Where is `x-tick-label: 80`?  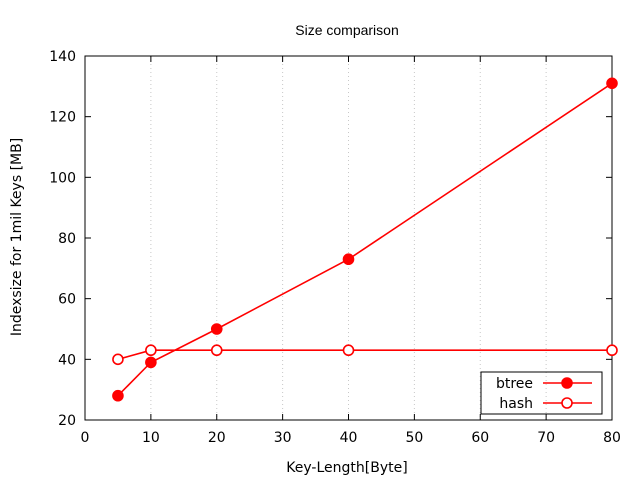 x-tick-label: 80 is located at coordinates (612, 438).